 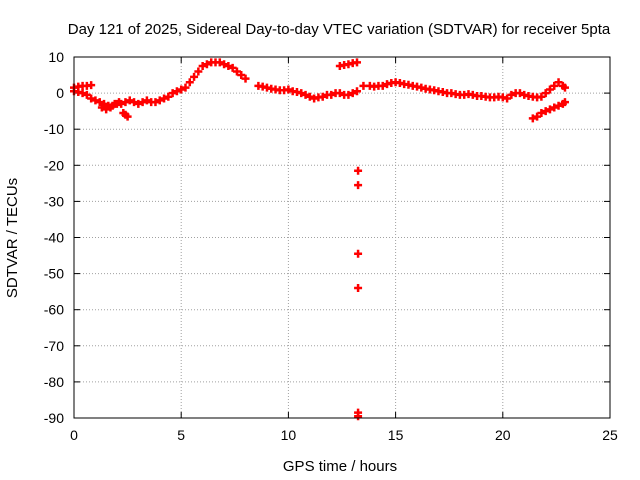 What do you see at coordinates (503, 435) in the screenshot?
I see `x-tick-label: 20` at bounding box center [503, 435].